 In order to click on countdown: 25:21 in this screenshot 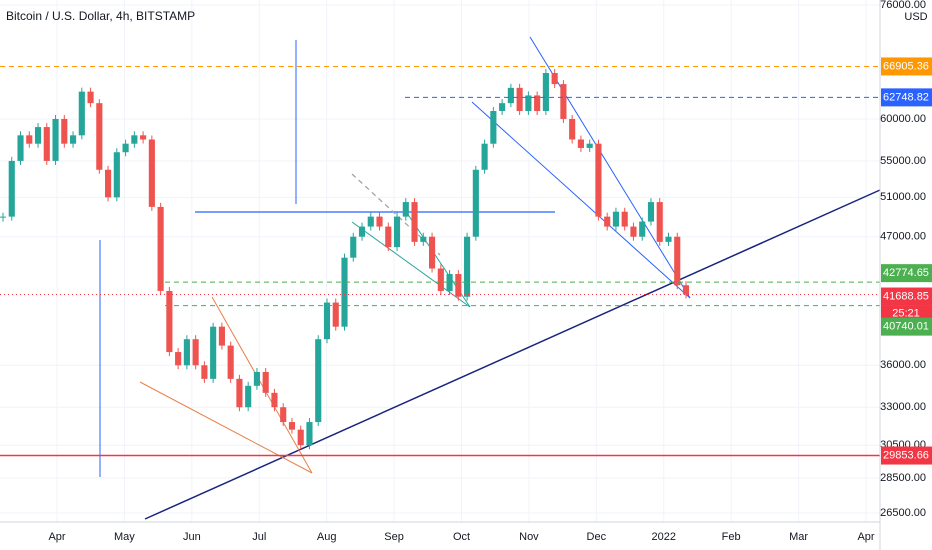, I will do `click(906, 313)`.